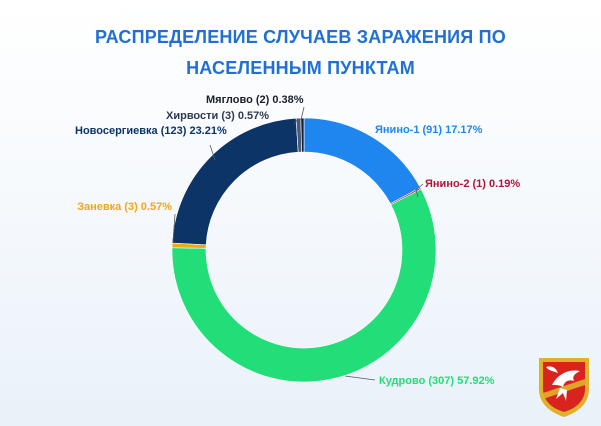 The height and width of the screenshot is (426, 601). What do you see at coordinates (151, 131) in the screenshot?
I see `slice-label-5: Новосергиевка (123) 23.21%` at bounding box center [151, 131].